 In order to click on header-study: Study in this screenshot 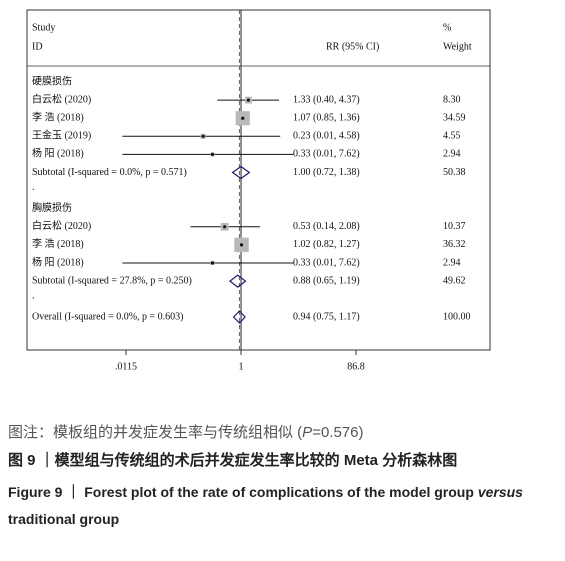, I will do `click(43, 27)`.